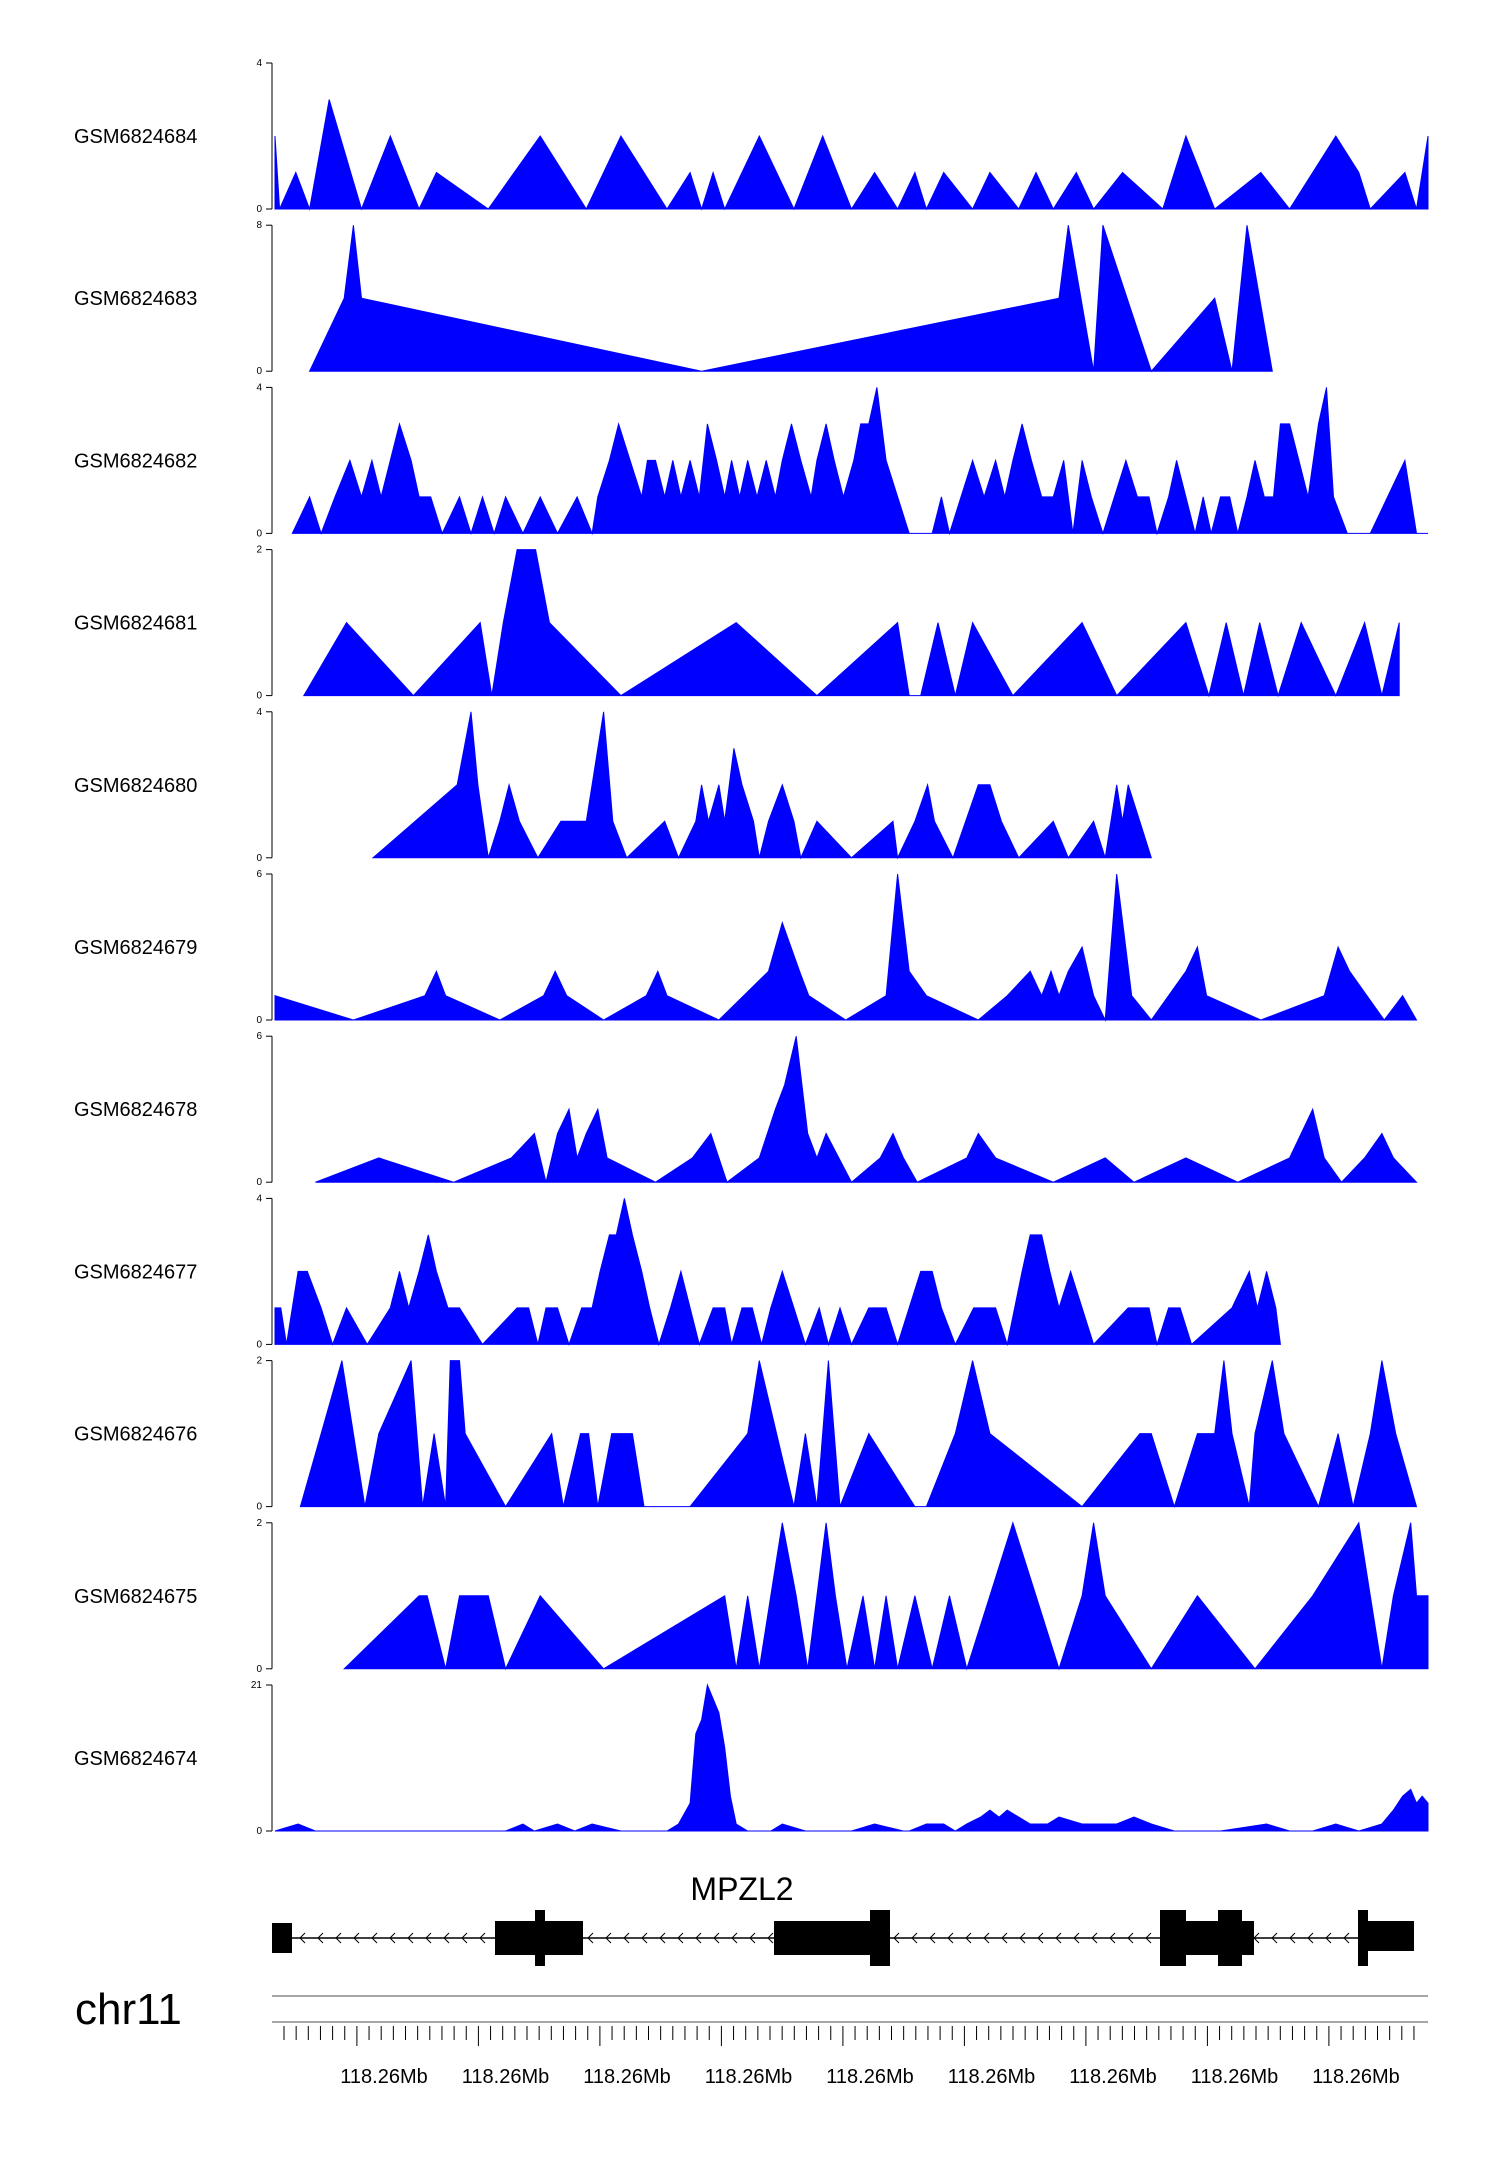 This screenshot has width=1500, height=2170. Describe the element at coordinates (613, 785) in the screenshot. I see `track-GSM6824680: GSM6824680 4 0` at that location.